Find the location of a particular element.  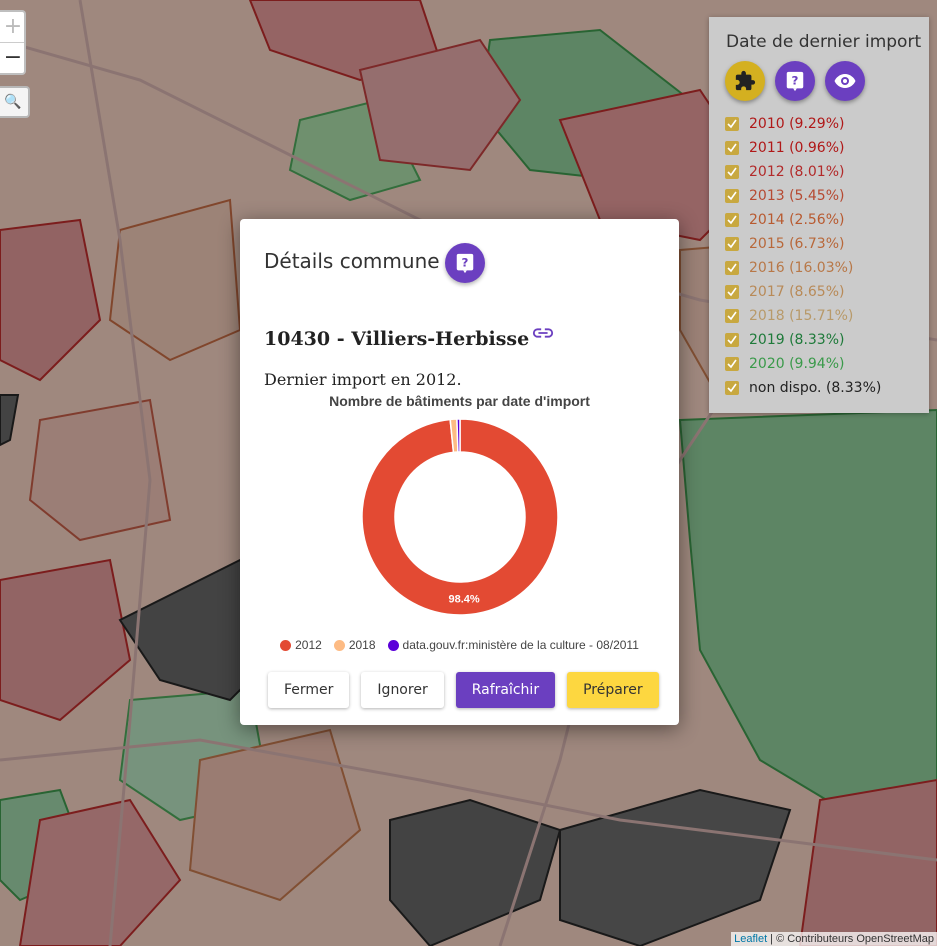

legend-item: 2020 (9.94%) is located at coordinates (803, 364).